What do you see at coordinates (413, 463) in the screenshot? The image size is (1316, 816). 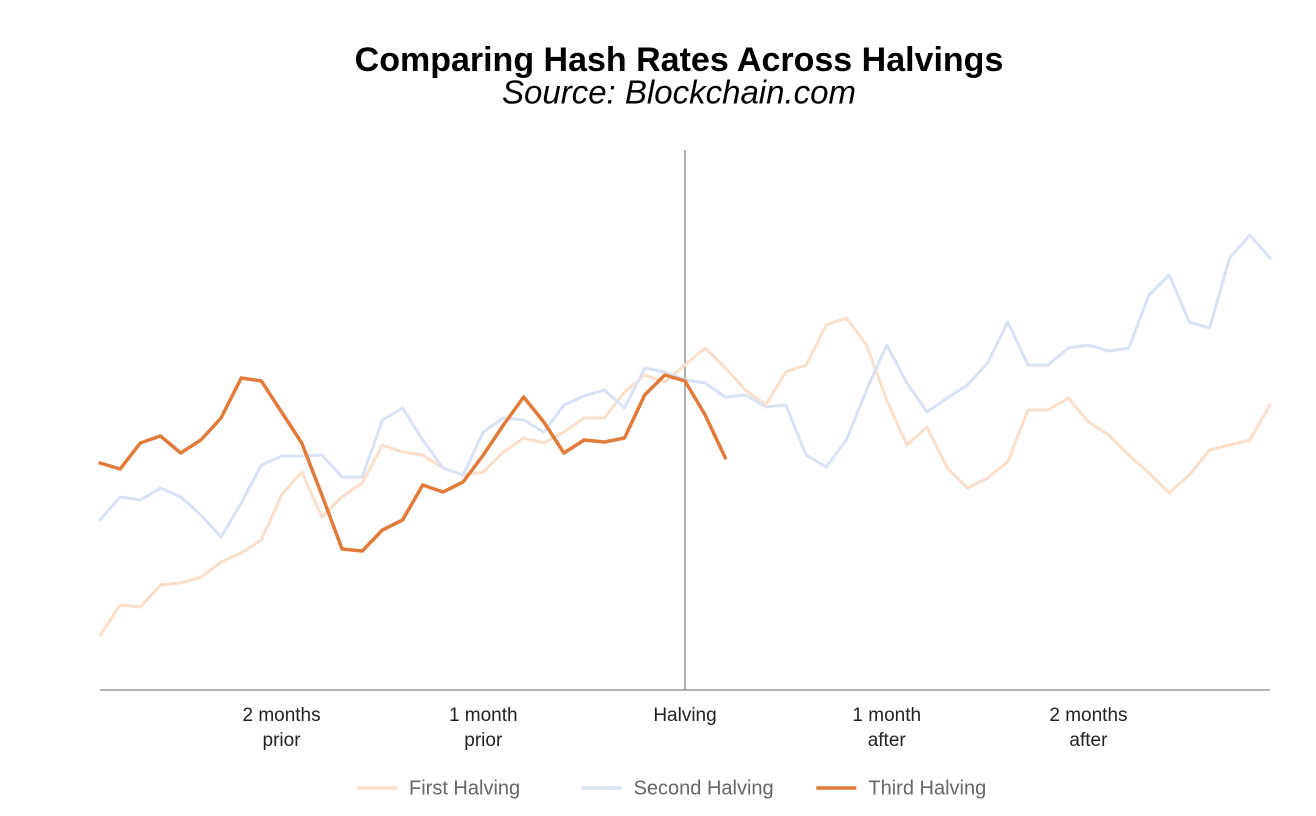 I see `series-line` at bounding box center [413, 463].